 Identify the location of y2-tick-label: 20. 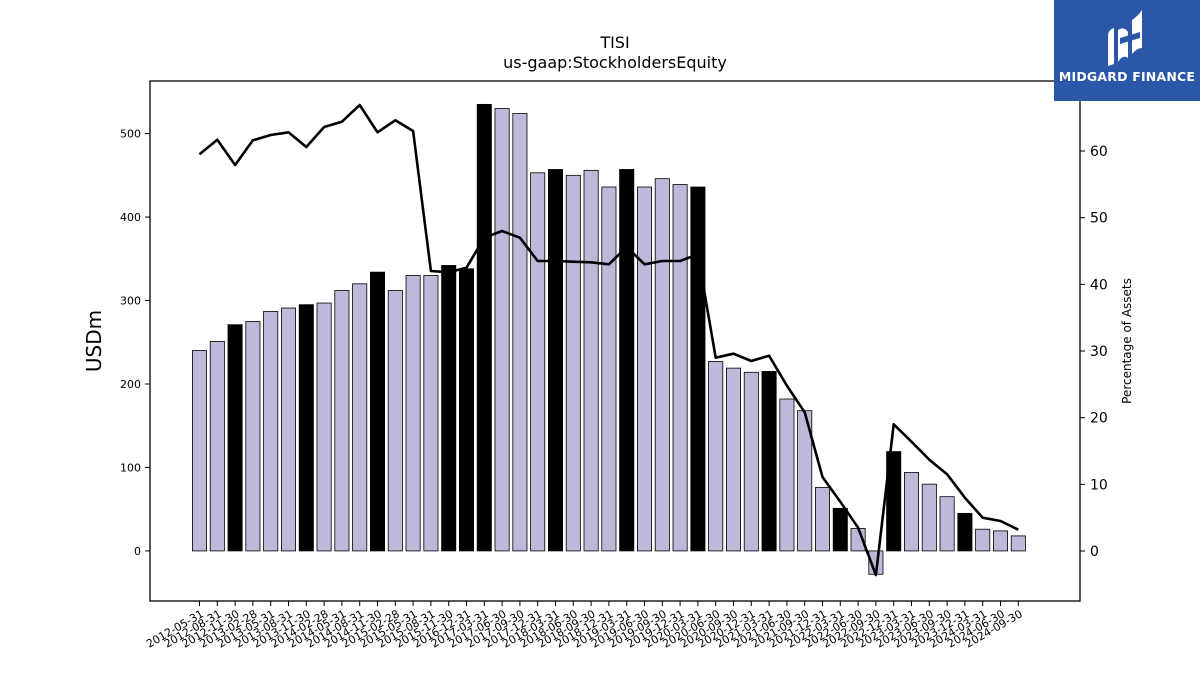
(1099, 419).